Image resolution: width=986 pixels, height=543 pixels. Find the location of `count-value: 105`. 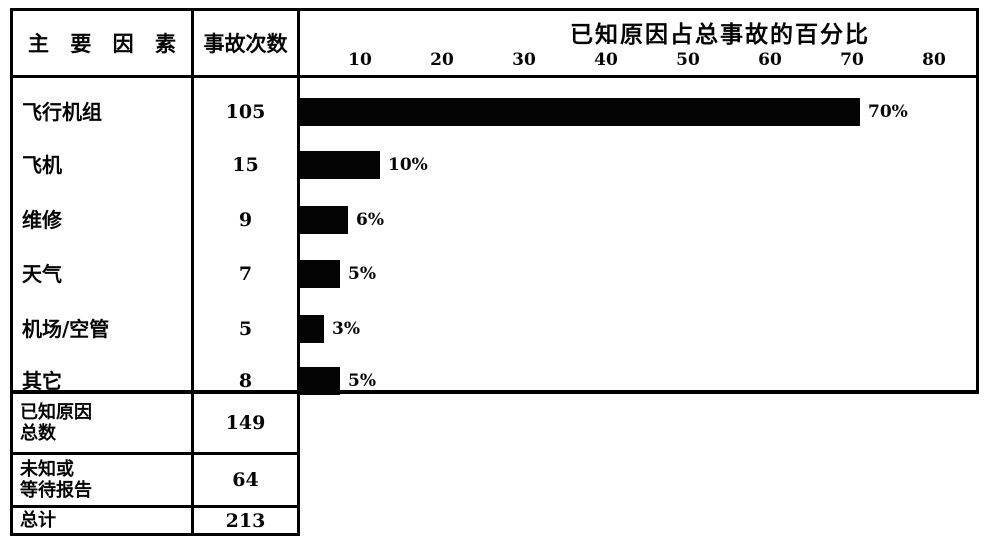

count-value: 105 is located at coordinates (245, 112).